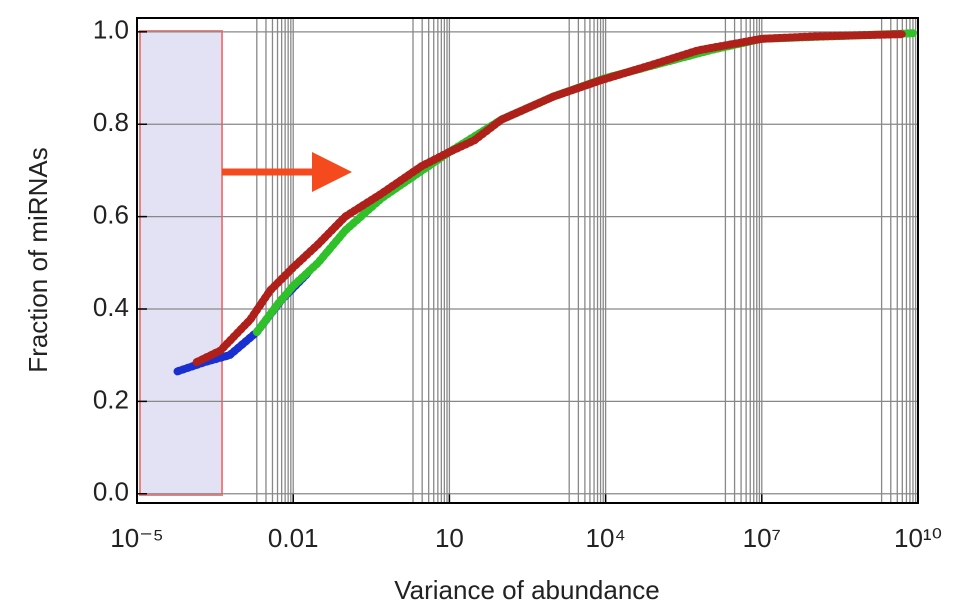 Image resolution: width=960 pixels, height=613 pixels. What do you see at coordinates (136, 538) in the screenshot?
I see `x-tick-label: 10⁻⁵` at bounding box center [136, 538].